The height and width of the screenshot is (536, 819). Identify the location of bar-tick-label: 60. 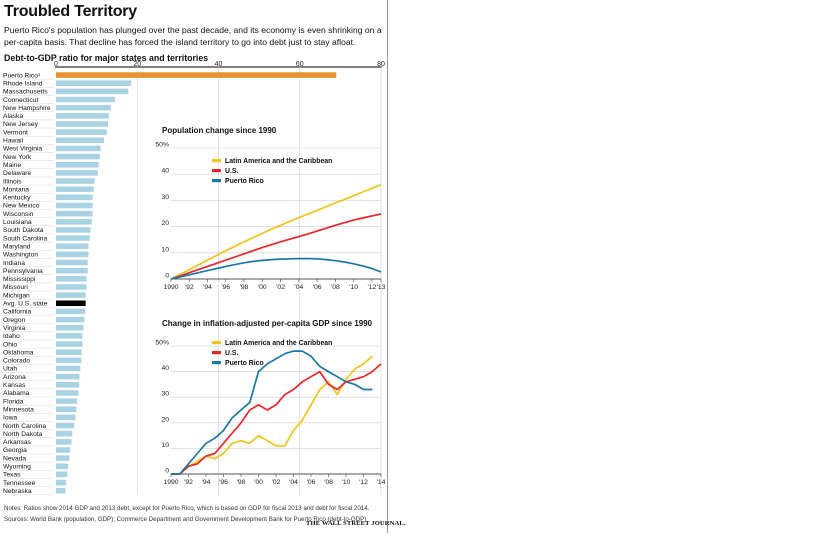
(300, 64).